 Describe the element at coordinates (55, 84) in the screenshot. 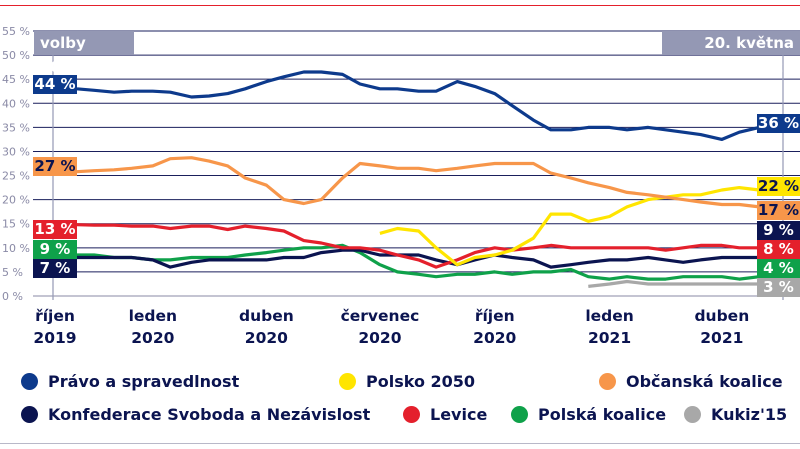

I see `start-value-label: 44 %` at that location.